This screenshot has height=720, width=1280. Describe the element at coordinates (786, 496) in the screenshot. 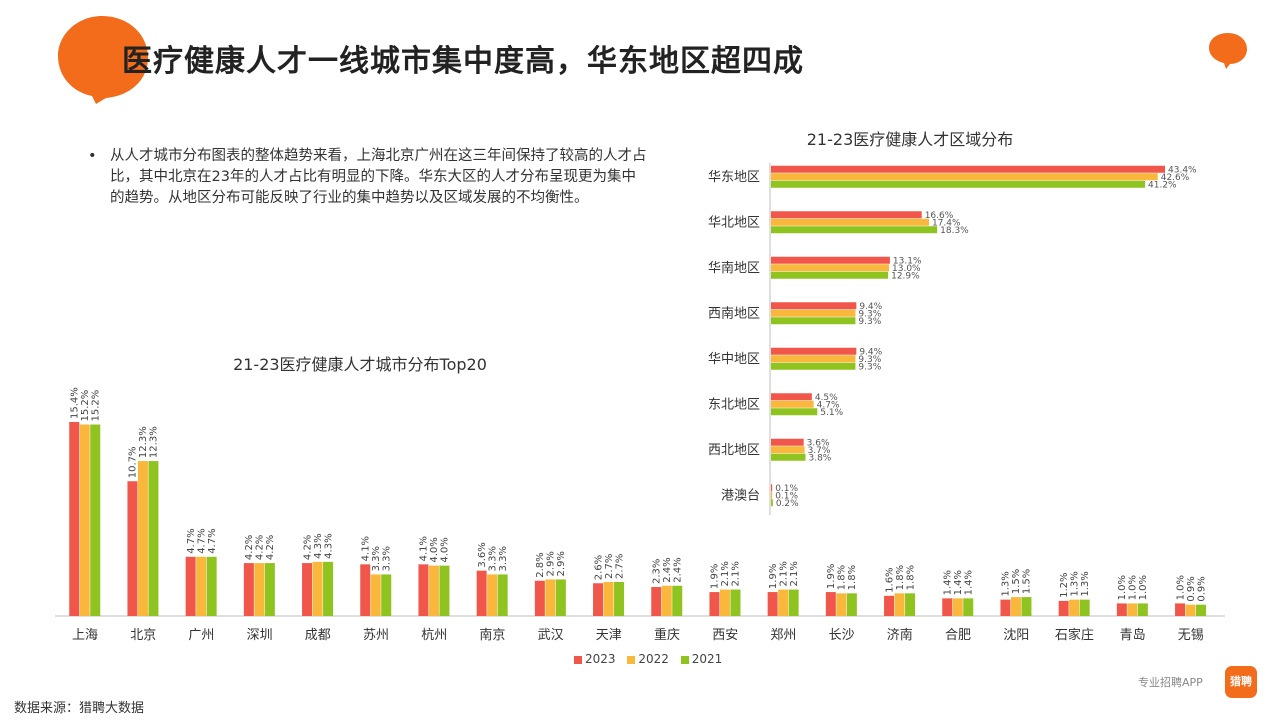

I see `region-data-label-2022: 0.1%` at that location.